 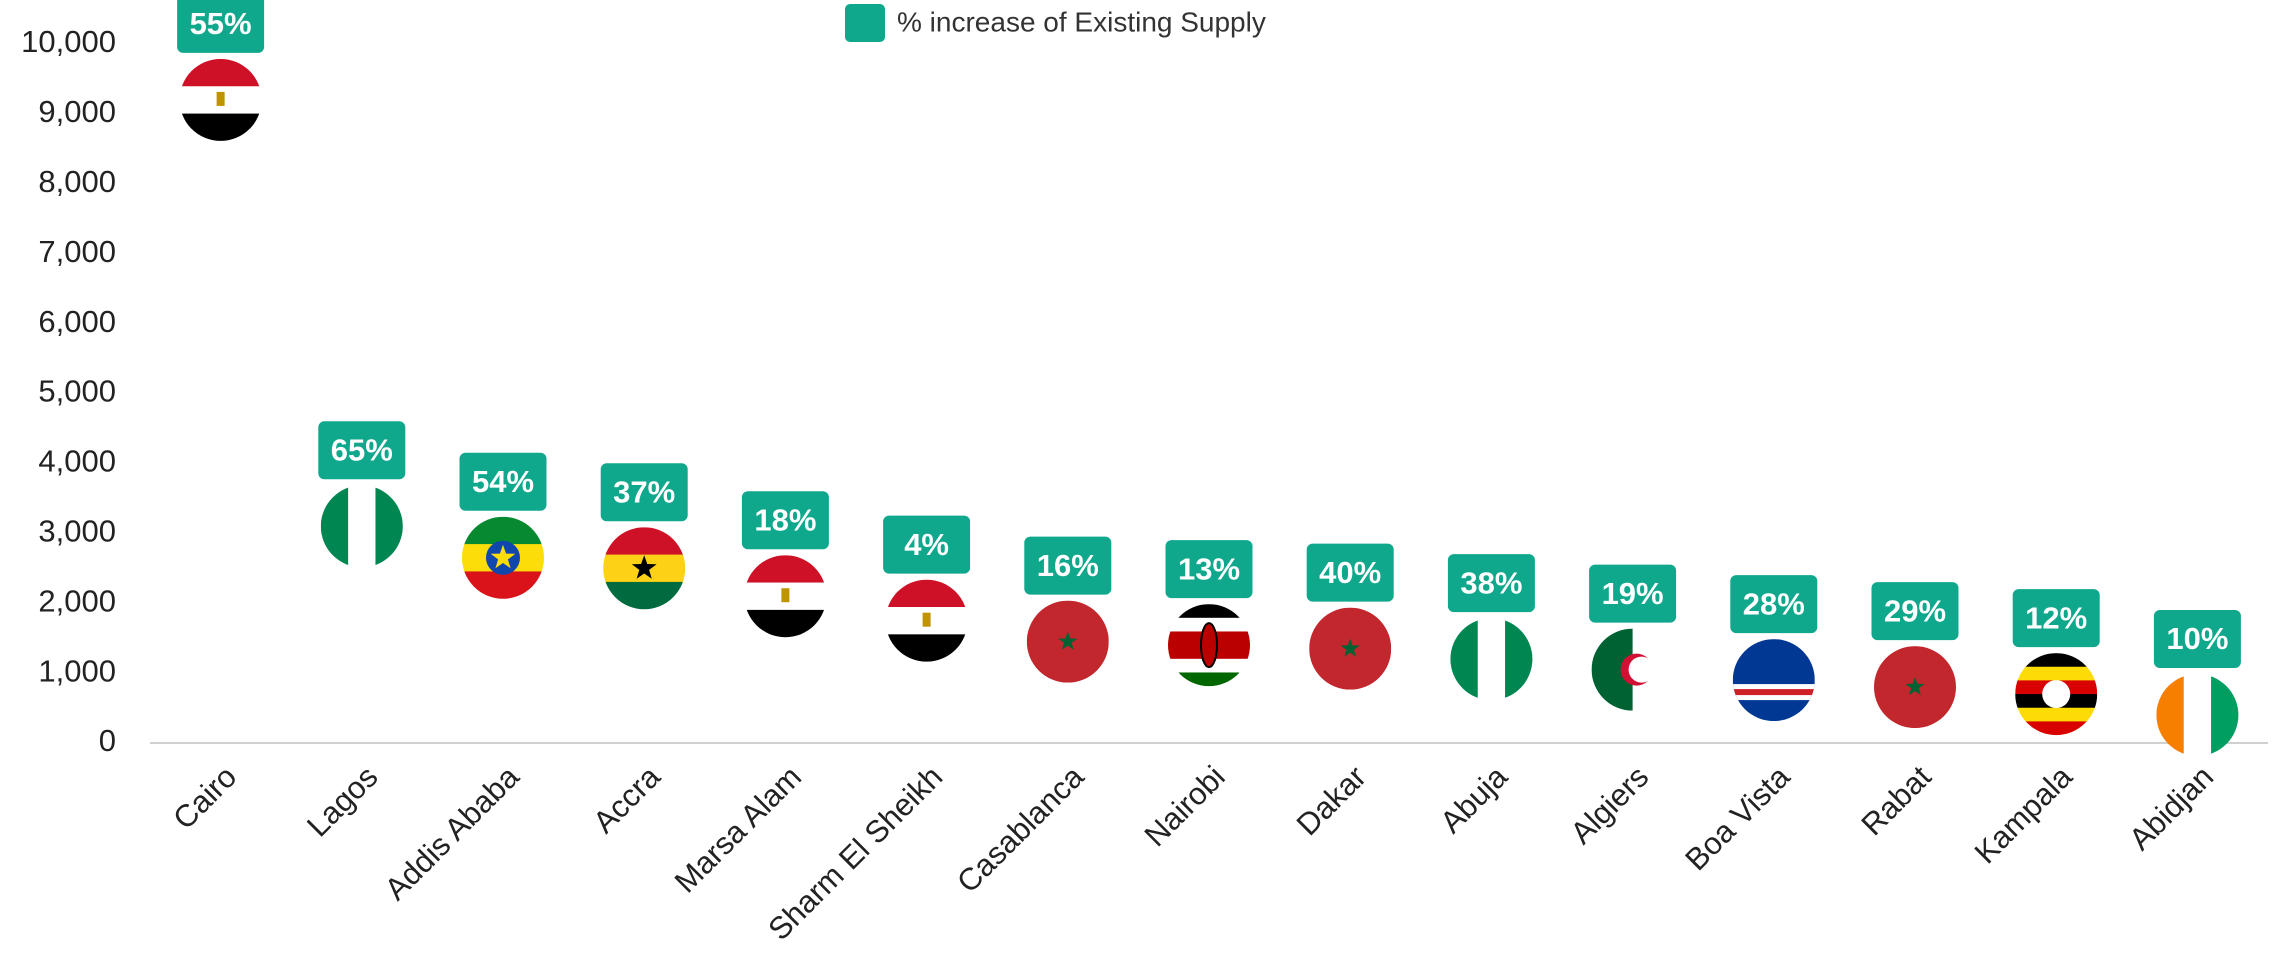 I want to click on x-tick-label: Abidjan, so click(x=2171, y=808).